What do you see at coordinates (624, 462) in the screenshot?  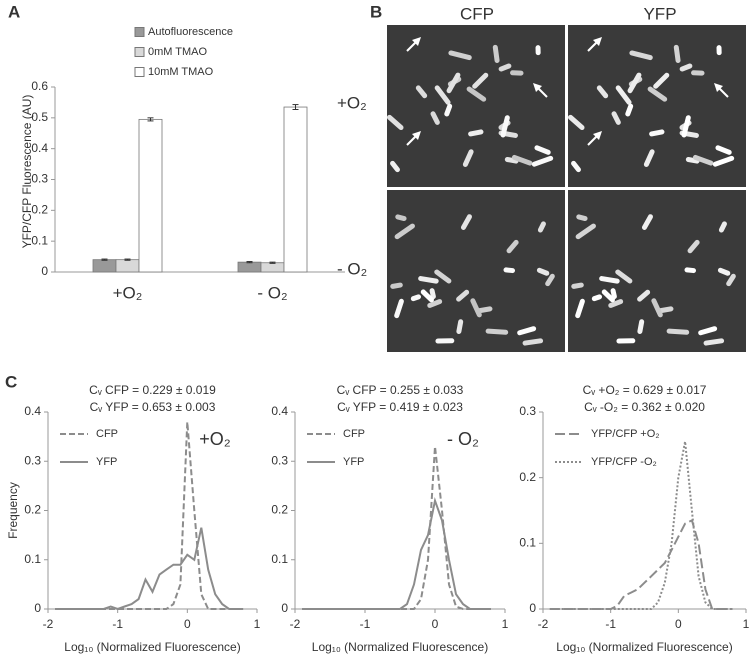 I see `legend-label: YFP/CFP -O₂` at bounding box center [624, 462].